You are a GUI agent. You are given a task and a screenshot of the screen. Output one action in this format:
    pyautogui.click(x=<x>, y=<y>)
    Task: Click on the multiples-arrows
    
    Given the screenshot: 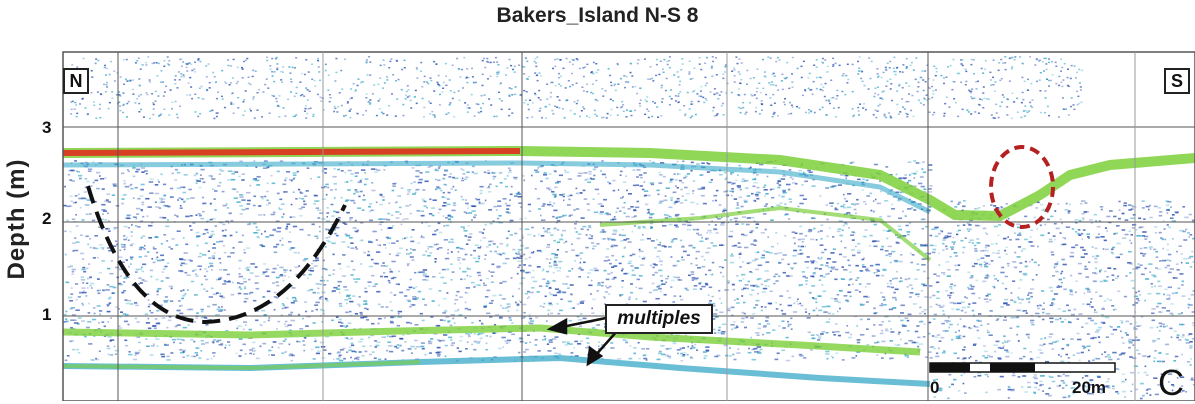 What is the action you would take?
    pyautogui.click(x=582, y=341)
    